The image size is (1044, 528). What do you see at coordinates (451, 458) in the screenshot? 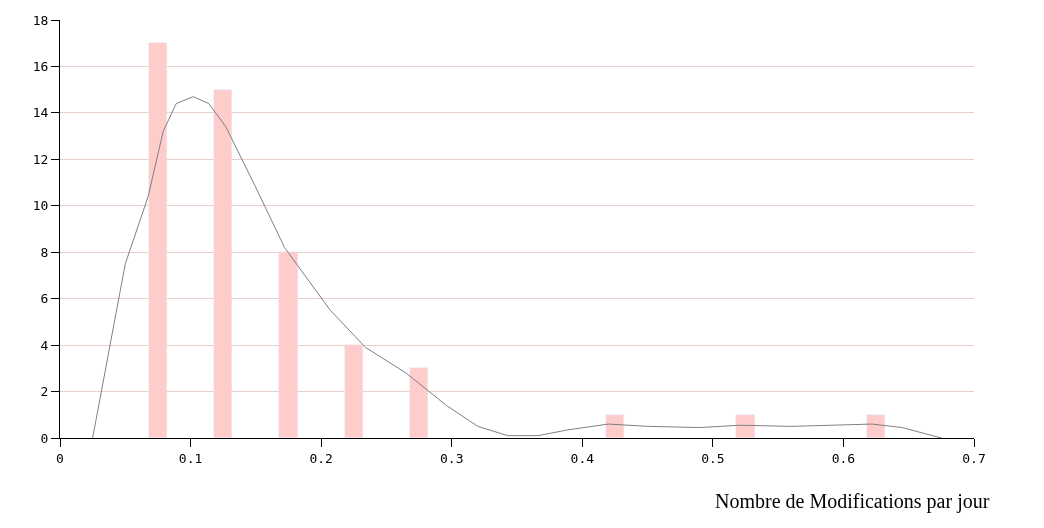
I see `x-tick-label: 0.3` at bounding box center [451, 458].